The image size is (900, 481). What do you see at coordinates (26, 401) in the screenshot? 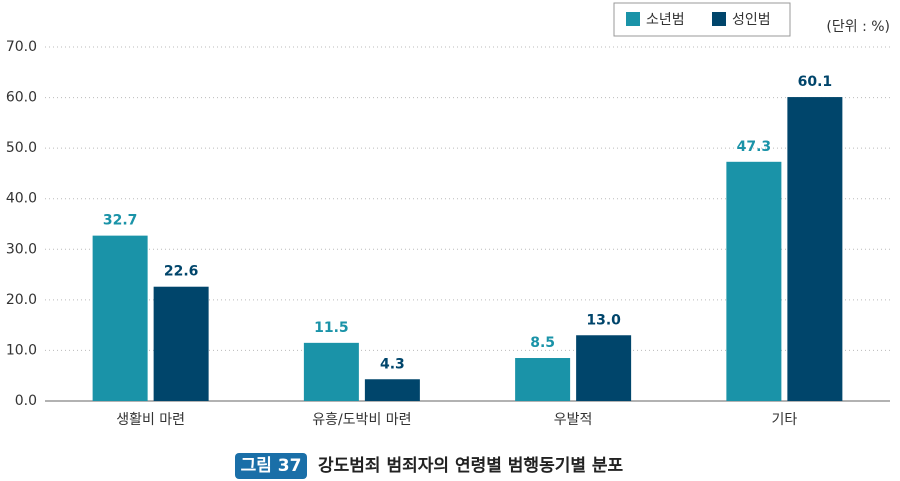
I see `y-tick-label: 0.0` at bounding box center [26, 401].